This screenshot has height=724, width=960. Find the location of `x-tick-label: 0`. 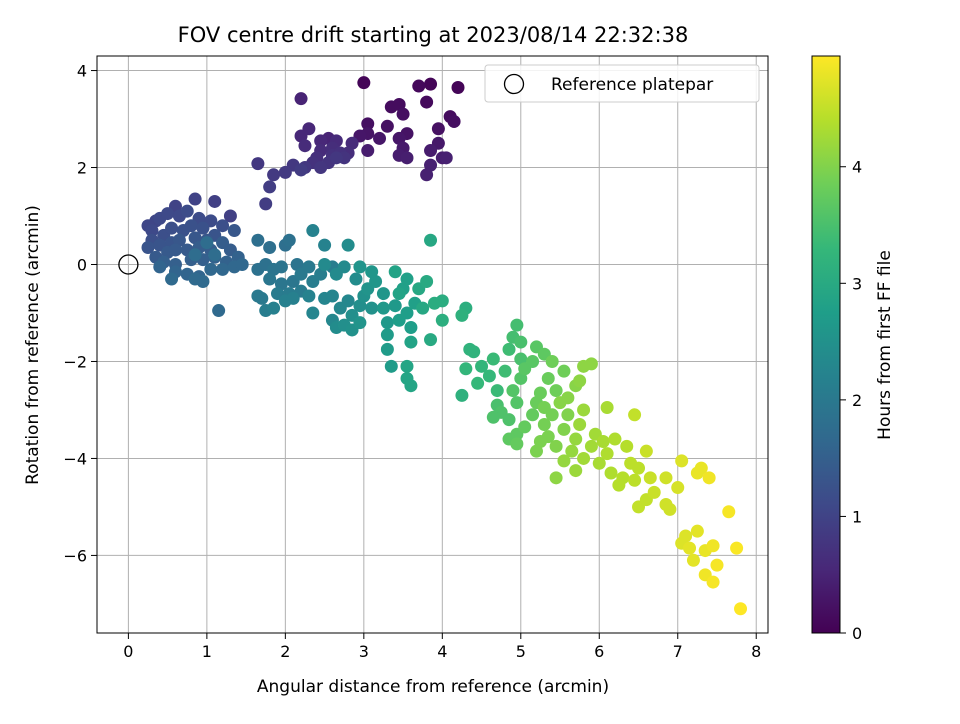

x-tick-label: 0 is located at coordinates (128, 651).